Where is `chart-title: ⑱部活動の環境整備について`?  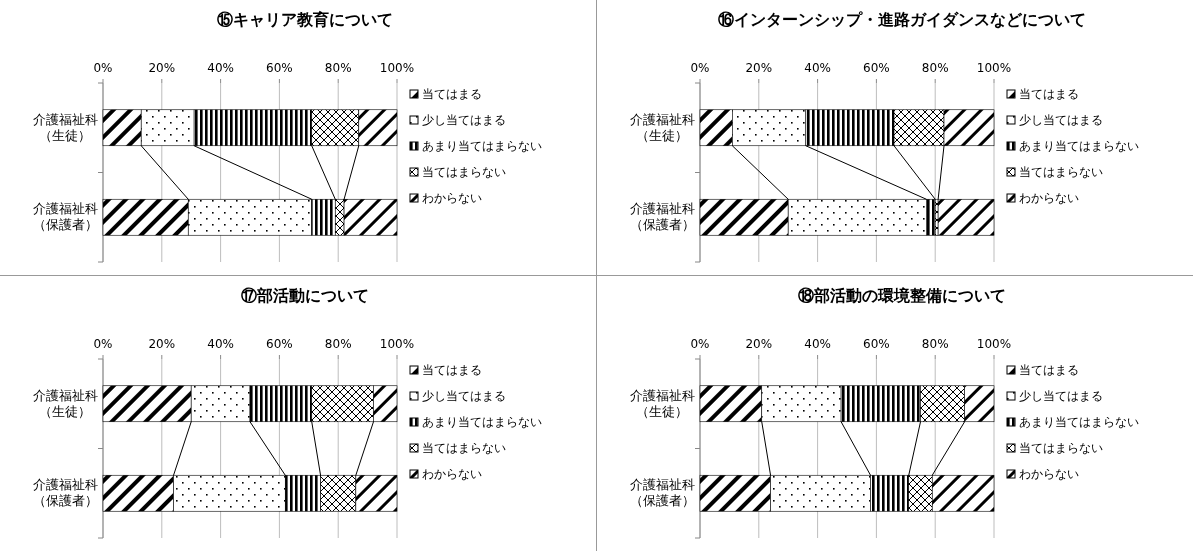
chart-title: ⑱部活動の環境整備について is located at coordinates (902, 295).